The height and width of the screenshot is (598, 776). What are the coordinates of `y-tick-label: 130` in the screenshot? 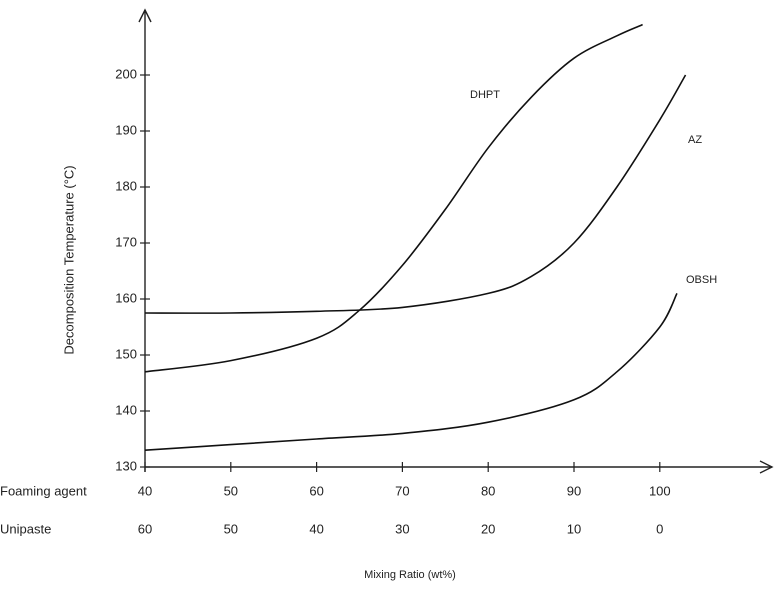 It's located at (126, 465).